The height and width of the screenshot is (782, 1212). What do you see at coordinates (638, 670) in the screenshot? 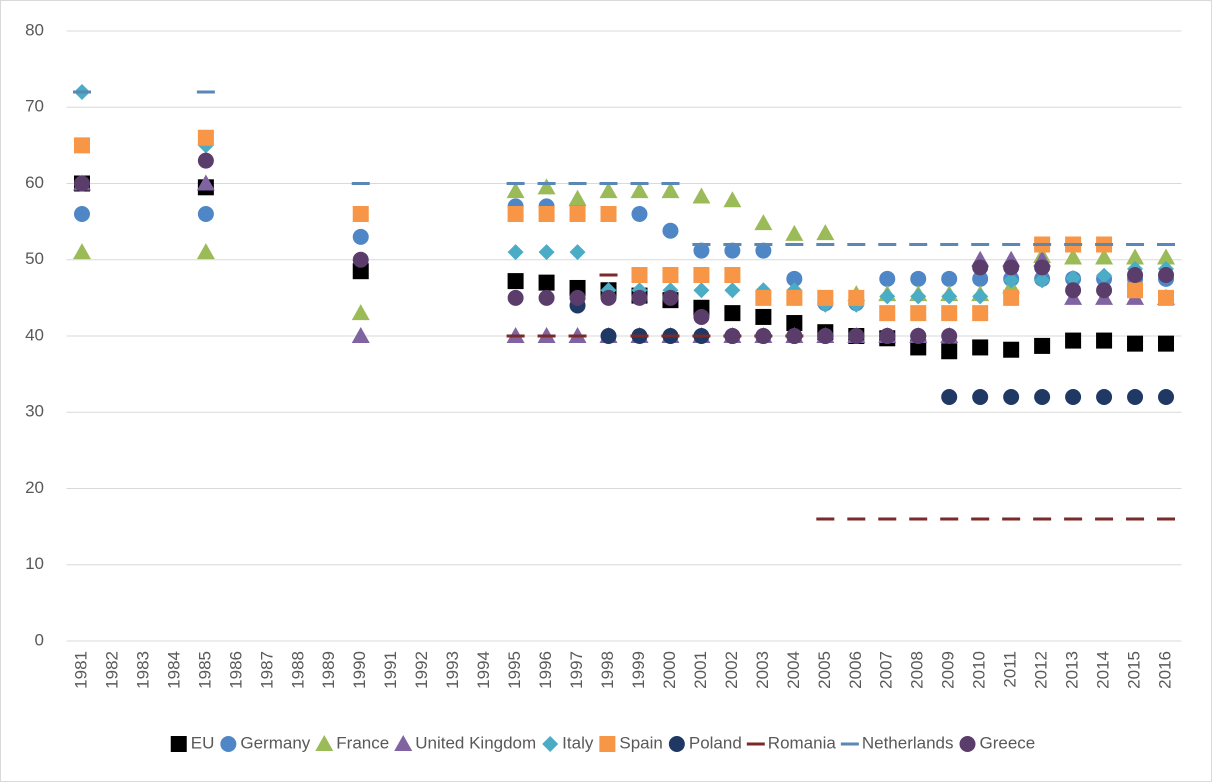
I see `x-tick-label: 1999` at bounding box center [638, 670].